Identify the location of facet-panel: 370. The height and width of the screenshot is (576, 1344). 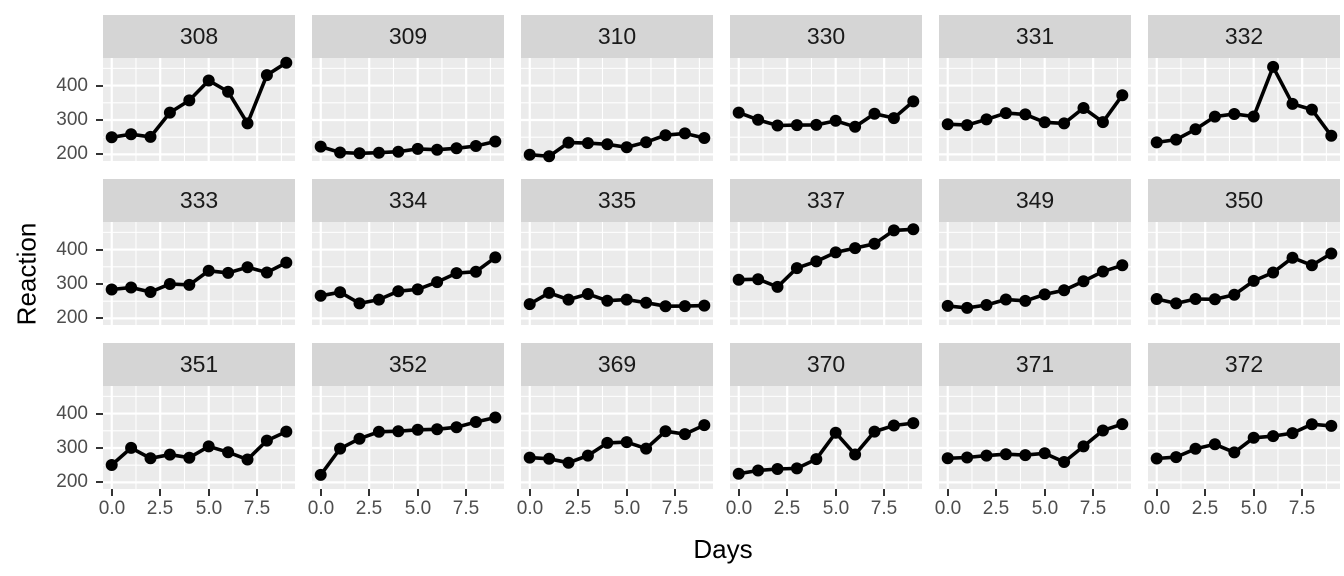
(826, 416).